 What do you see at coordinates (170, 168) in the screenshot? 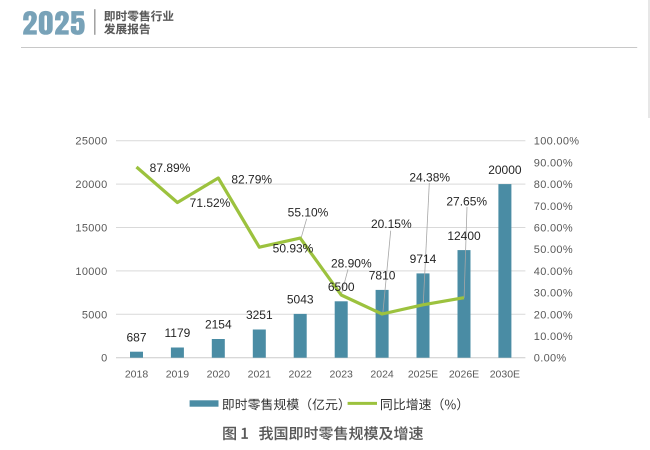
I see `svg-text: 87.89%` at bounding box center [170, 168].